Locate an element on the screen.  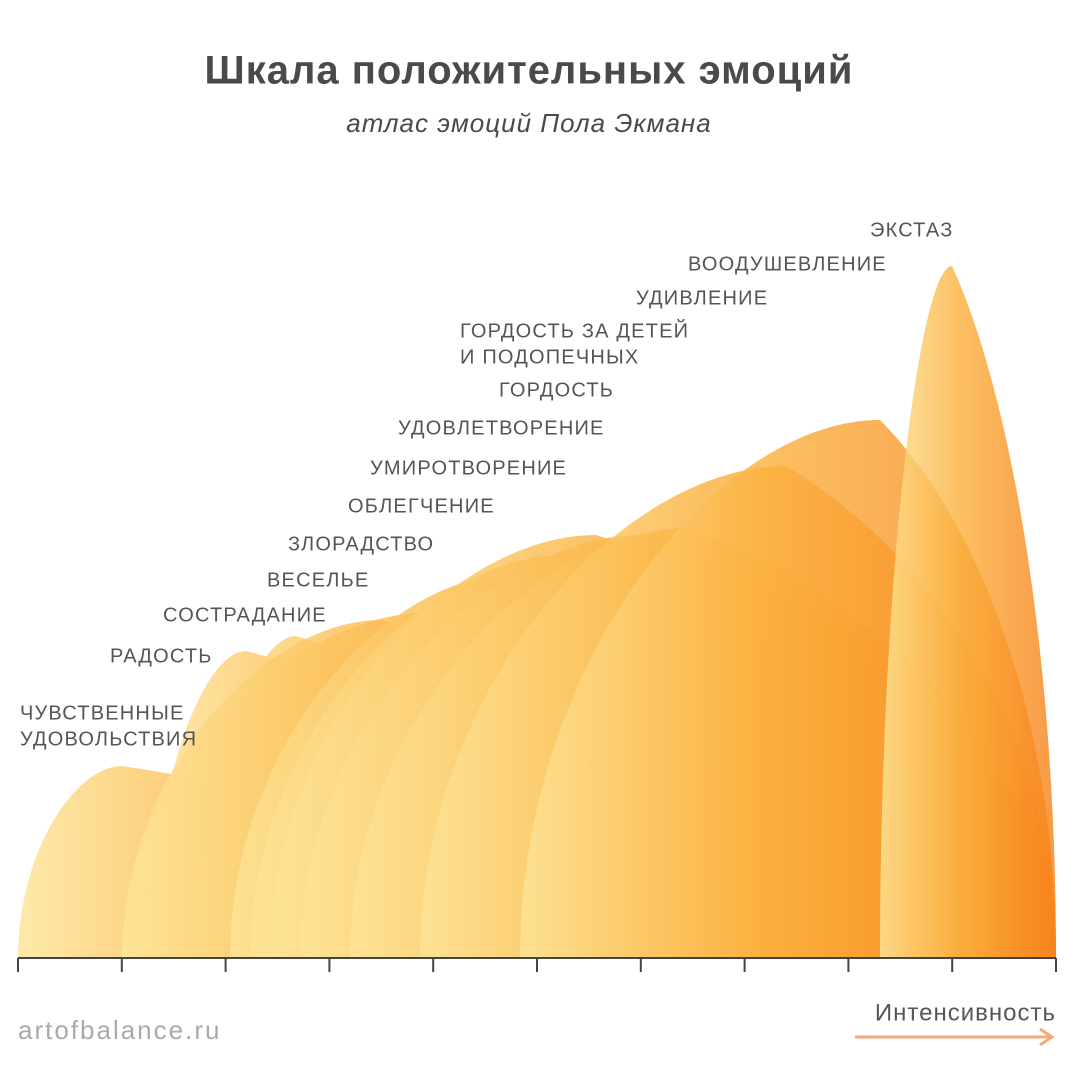
emotion-label: УМИРОТВОРЕНИЕ is located at coordinates (468, 468).